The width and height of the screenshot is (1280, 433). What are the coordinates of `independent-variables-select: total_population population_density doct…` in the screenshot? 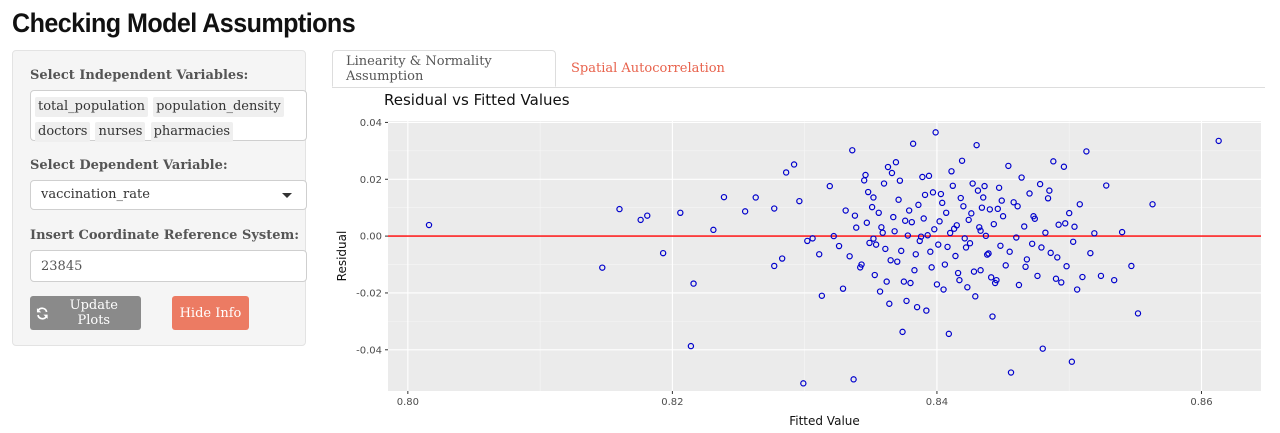 It's located at (168, 116).